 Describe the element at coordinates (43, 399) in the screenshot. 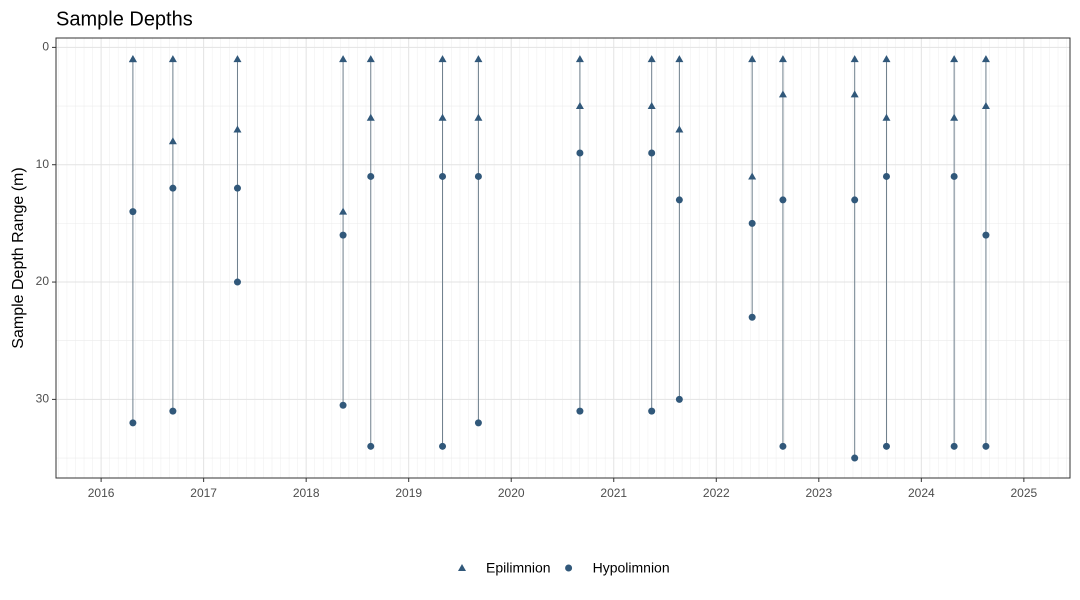

I see `y-tick-label: 30` at that location.